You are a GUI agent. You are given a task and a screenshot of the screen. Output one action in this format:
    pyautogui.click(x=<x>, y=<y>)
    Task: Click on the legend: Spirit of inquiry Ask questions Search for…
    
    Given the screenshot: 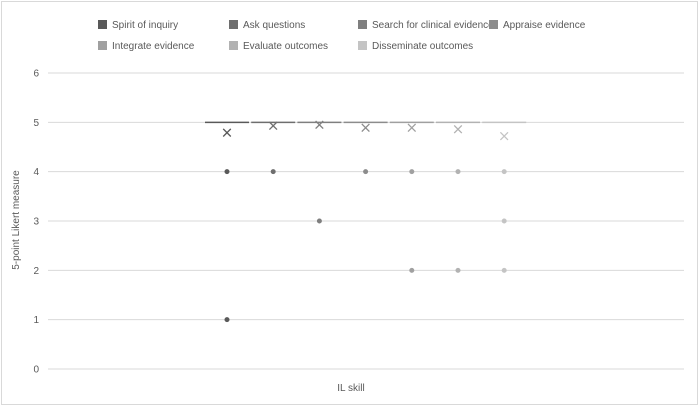 What is the action you would take?
    pyautogui.click(x=342, y=36)
    